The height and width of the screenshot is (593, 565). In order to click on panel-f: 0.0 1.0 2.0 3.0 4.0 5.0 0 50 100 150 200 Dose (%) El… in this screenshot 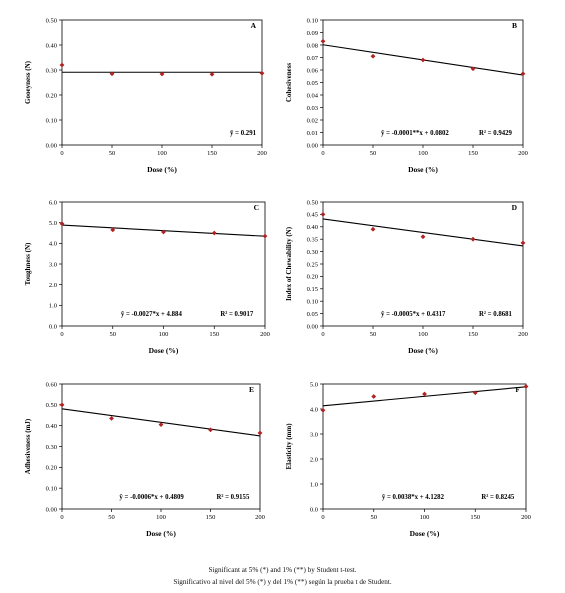, I will do `click(408, 459)`.